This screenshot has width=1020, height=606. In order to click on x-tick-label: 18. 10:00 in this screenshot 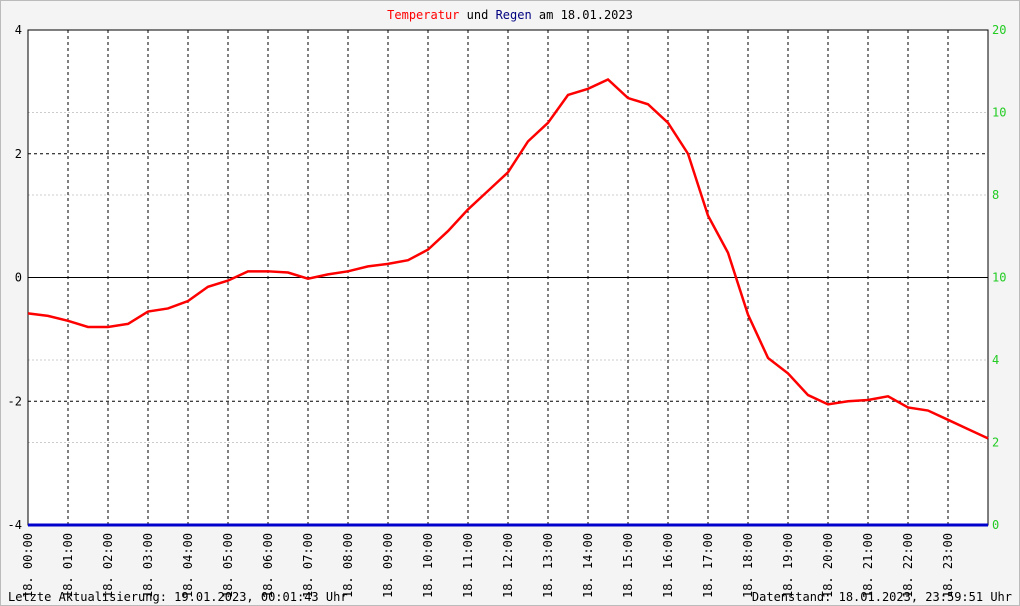, I will do `click(428, 565)`.